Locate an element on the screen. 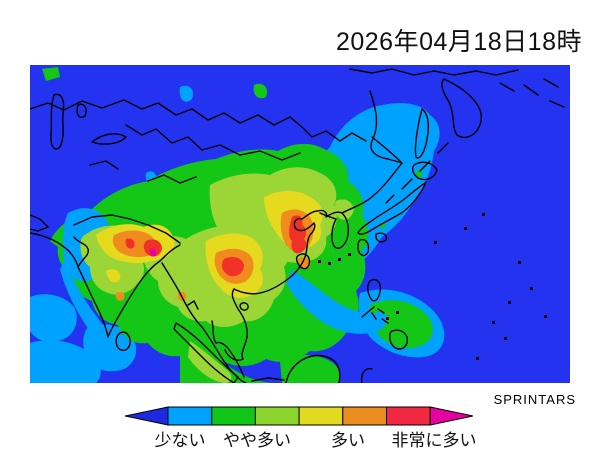  legend-colorbar is located at coordinates (299, 416).